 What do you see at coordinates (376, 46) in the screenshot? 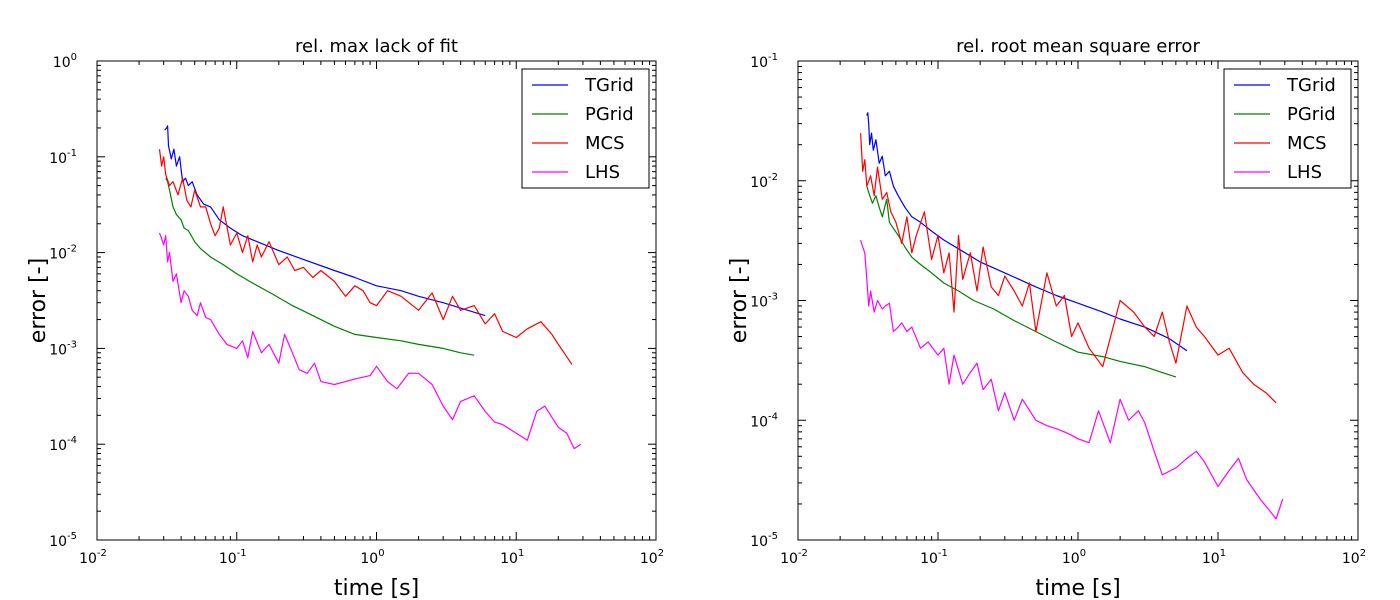
I see `chart-title: rel. max lack of fit` at bounding box center [376, 46].